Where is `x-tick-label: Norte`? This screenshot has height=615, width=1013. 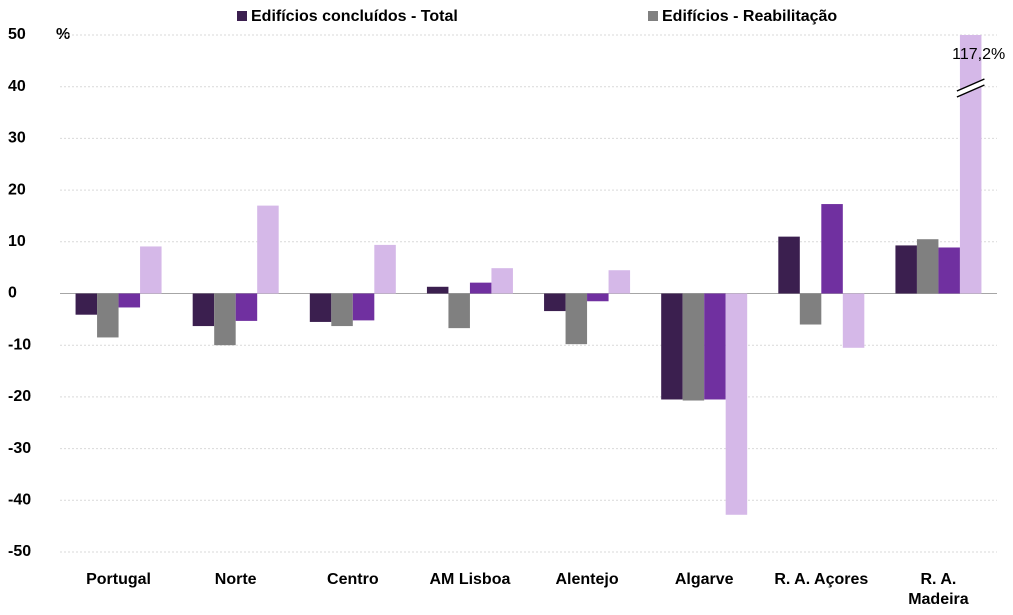
x-tick-label: Norte is located at coordinates (235, 579).